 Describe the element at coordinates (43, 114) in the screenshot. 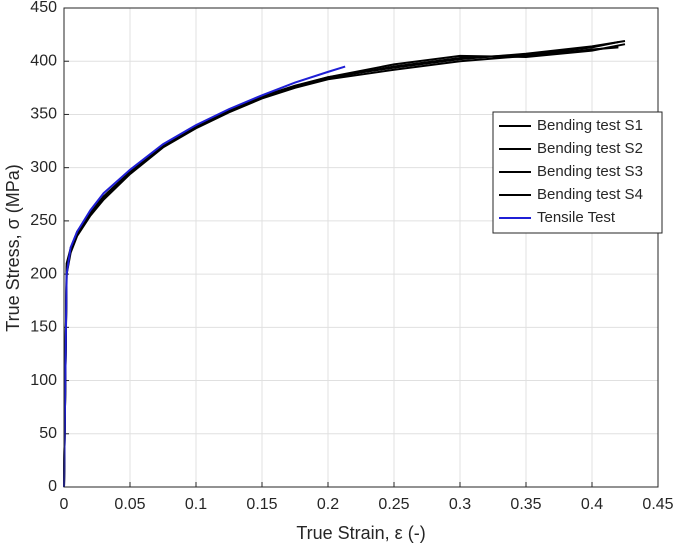

I see `y-tick-label: 350` at that location.